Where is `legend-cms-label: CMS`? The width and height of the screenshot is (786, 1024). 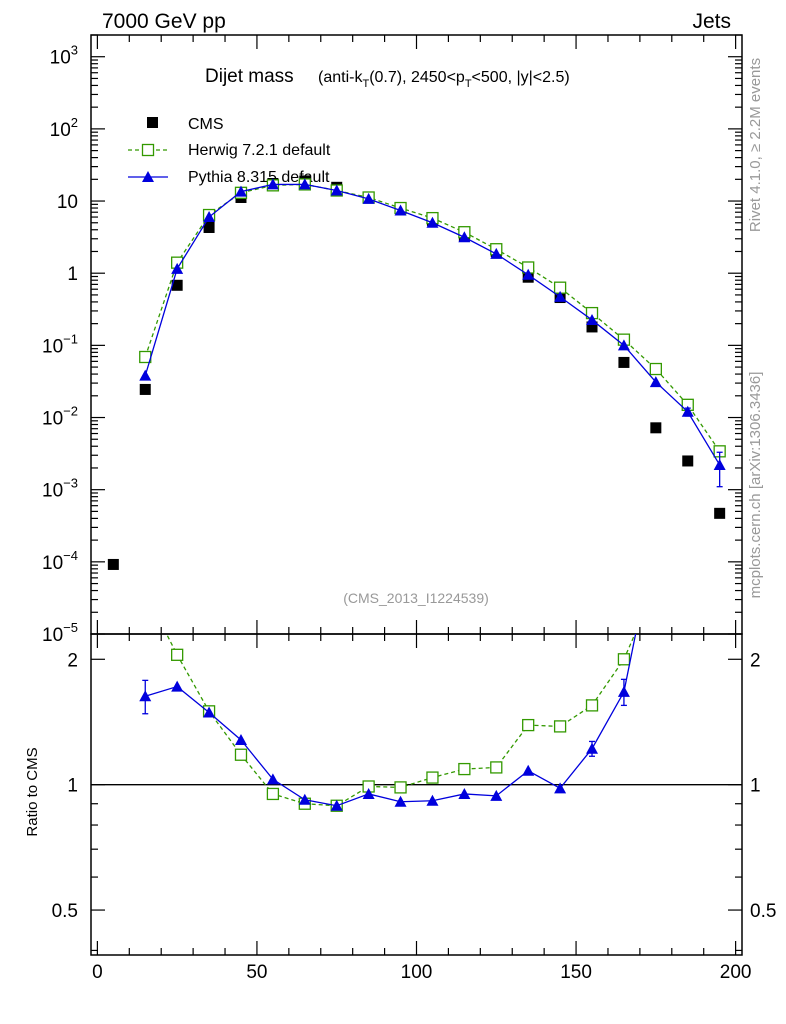 legend-cms-label: CMS is located at coordinates (206, 124).